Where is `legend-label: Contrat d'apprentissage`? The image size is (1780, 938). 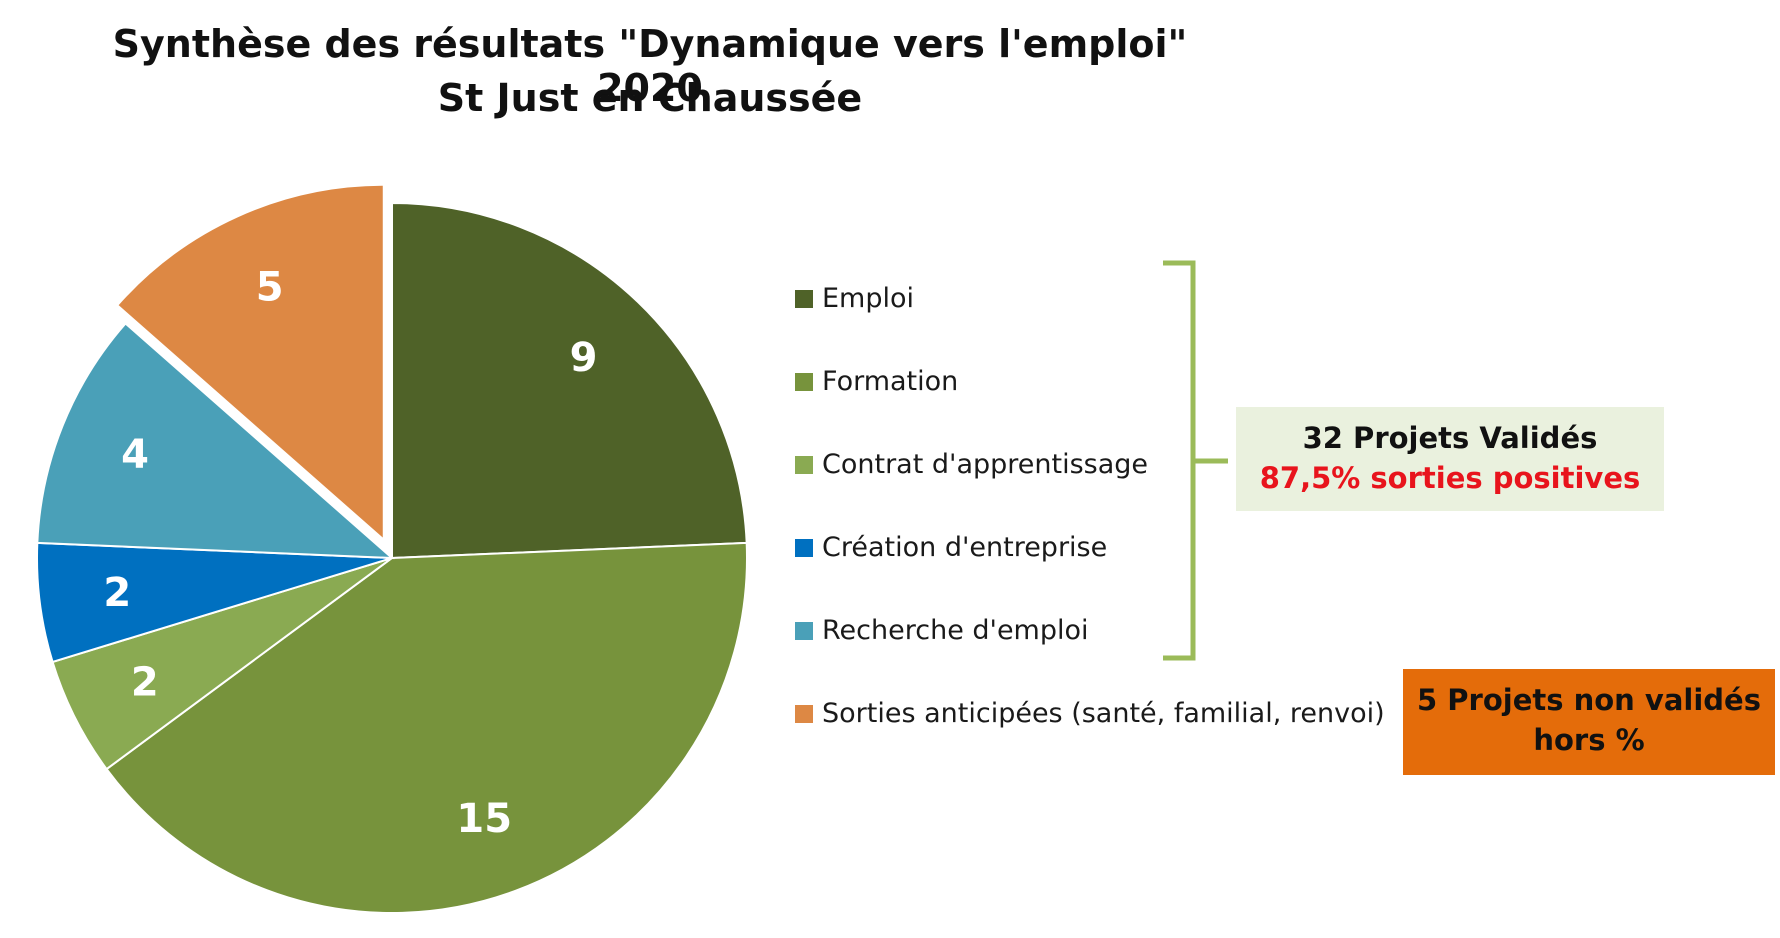
legend-label: Contrat d'apprentissage is located at coordinates (985, 464).